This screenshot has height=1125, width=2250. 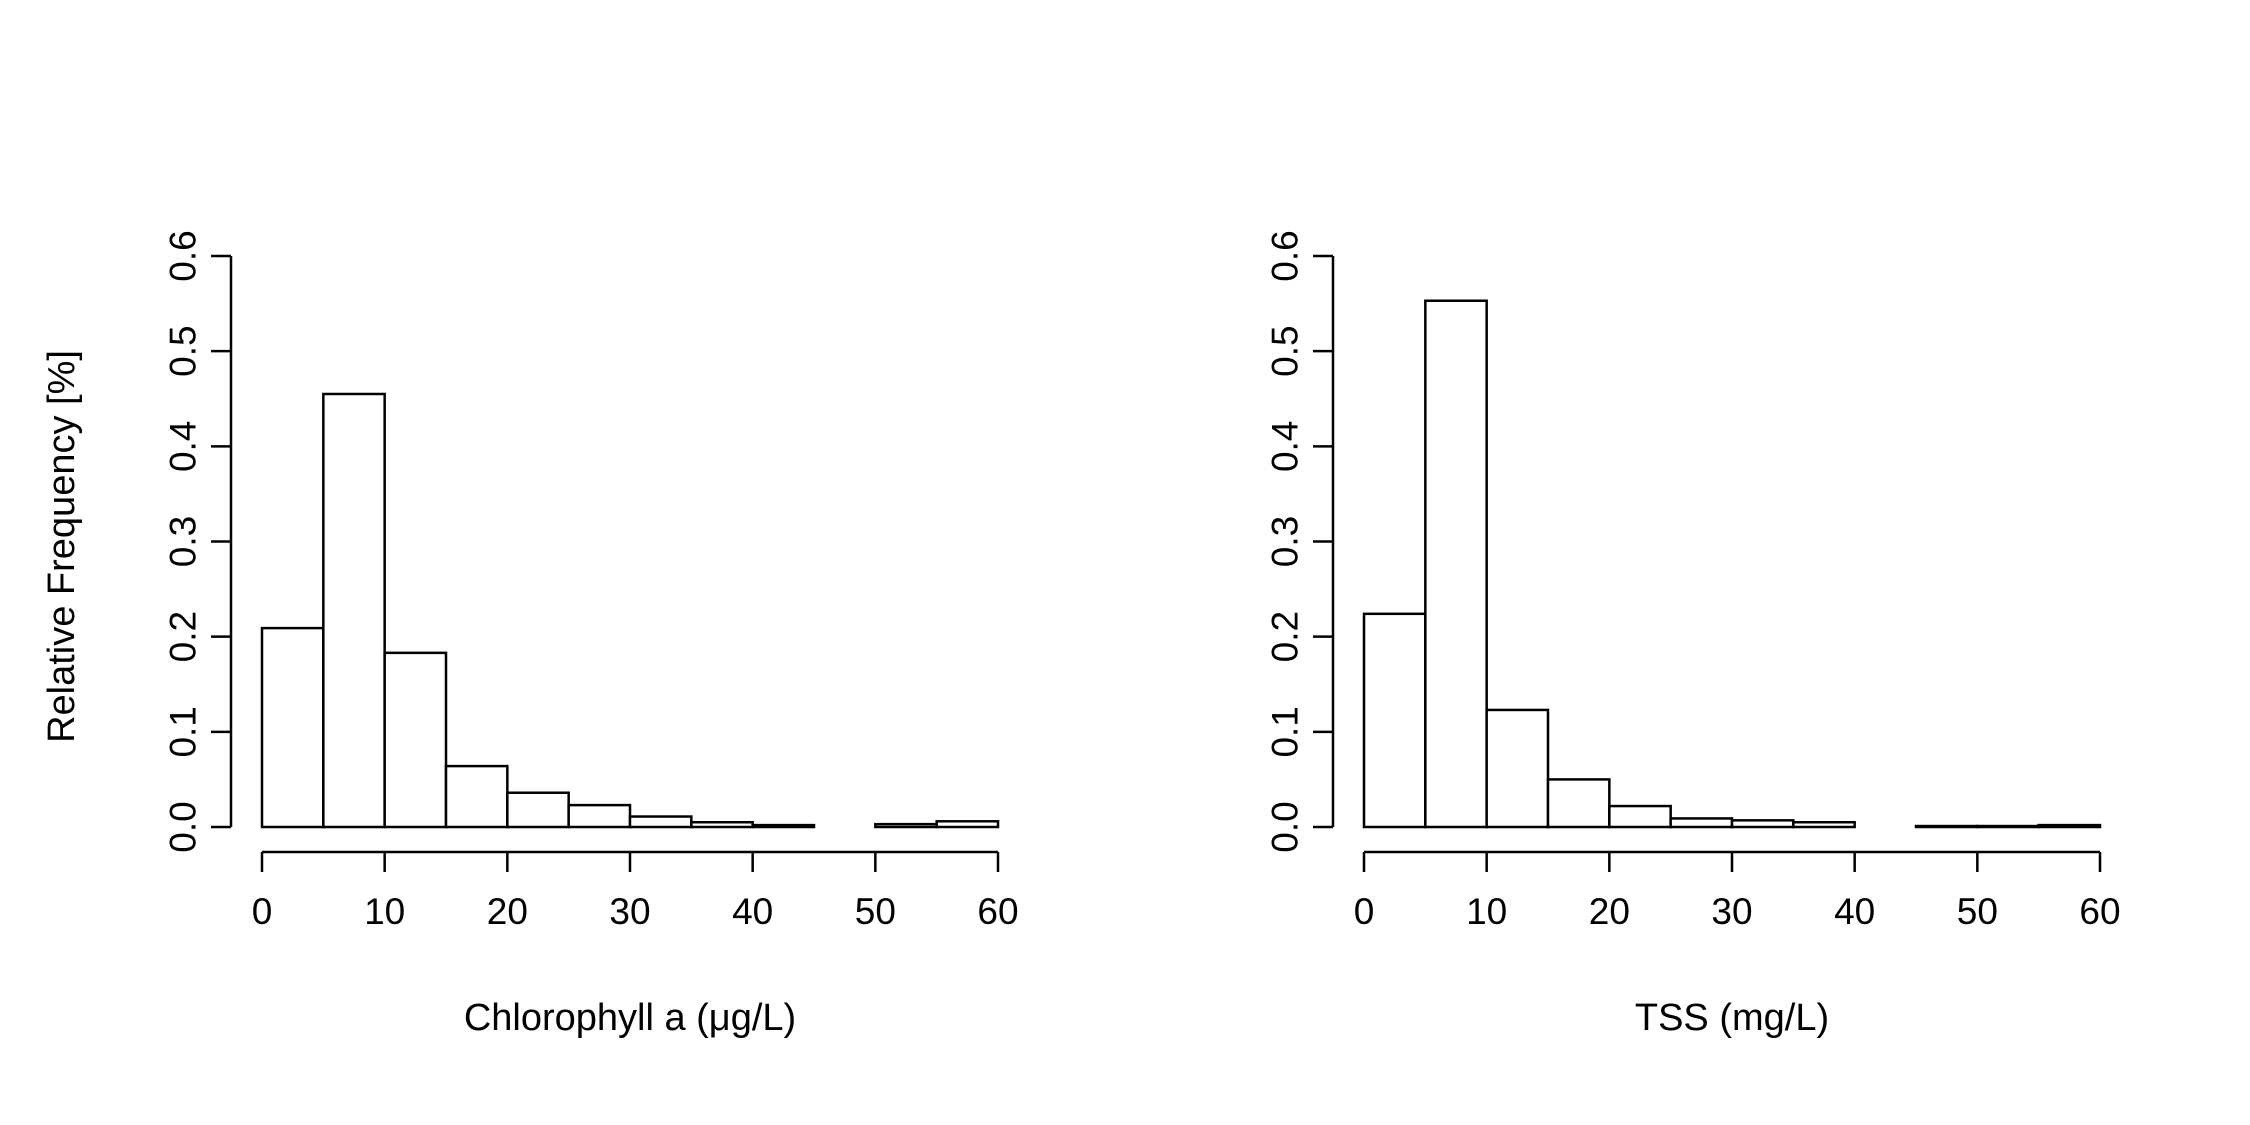 I want to click on y-axis-label: Relative Frequency [%], so click(x=62, y=546).